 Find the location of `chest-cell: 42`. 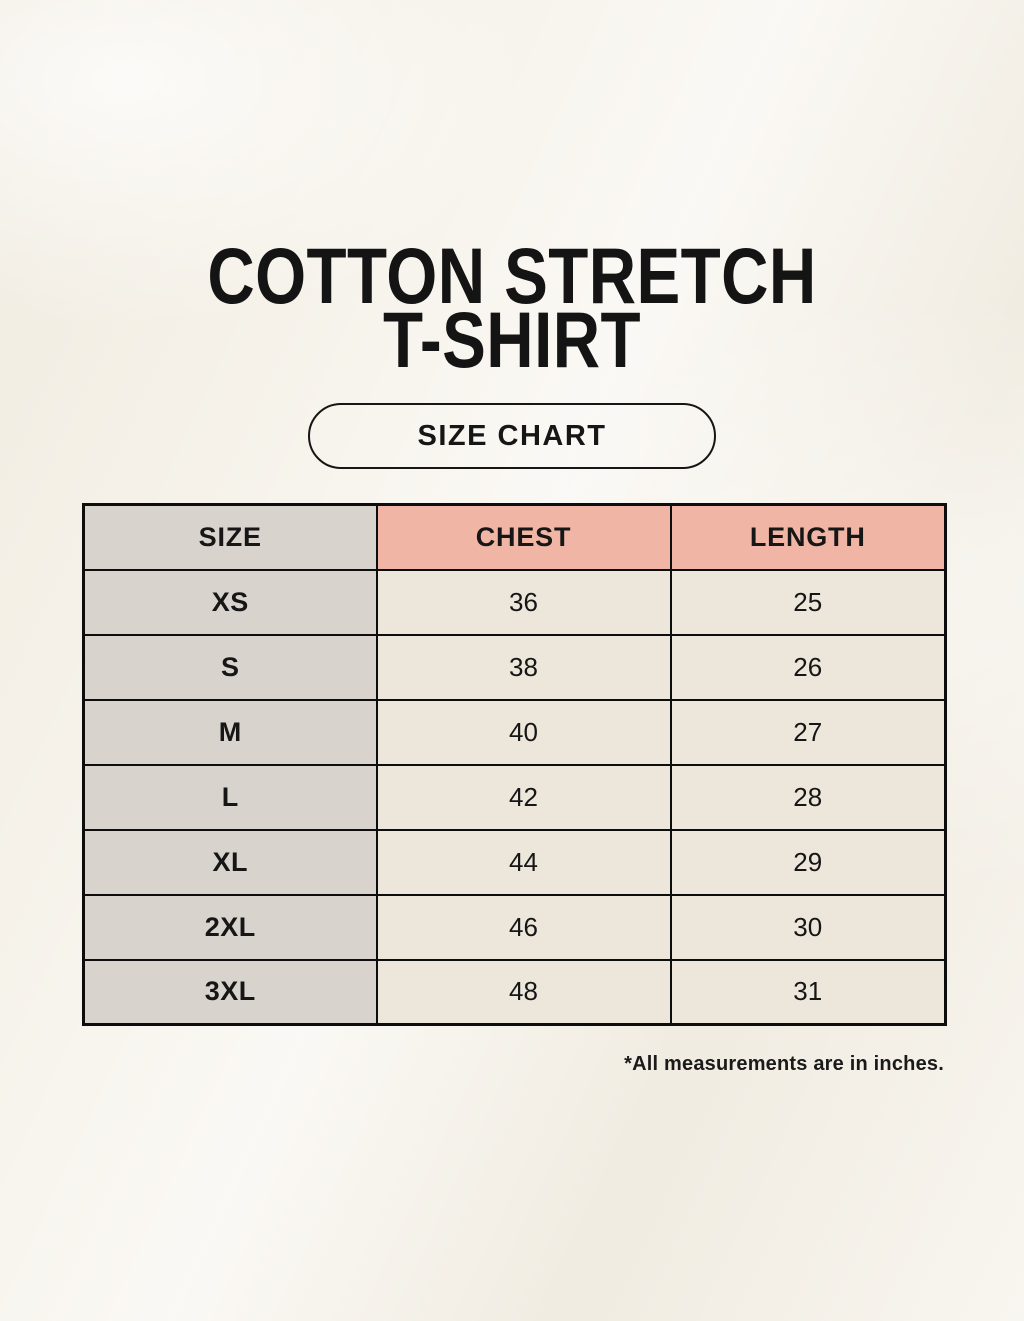

chest-cell: 42 is located at coordinates (523, 797).